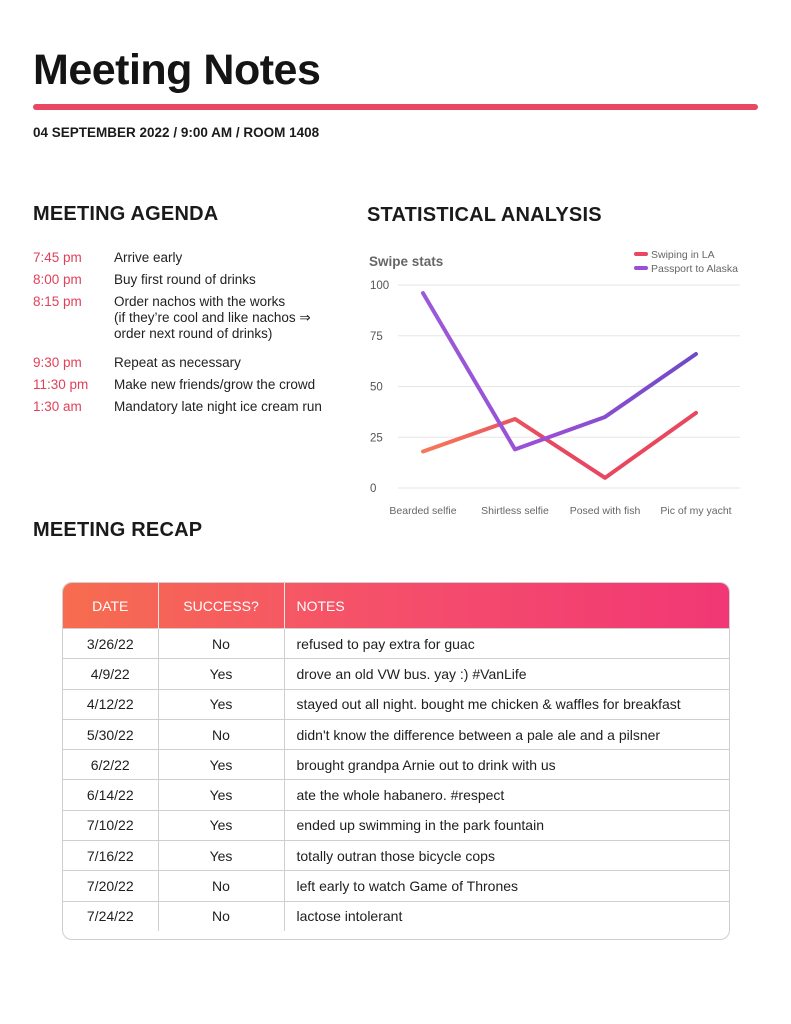 The width and height of the screenshot is (791, 1024). What do you see at coordinates (177, 70) in the screenshot?
I see `page-title: Meeting Notes` at bounding box center [177, 70].